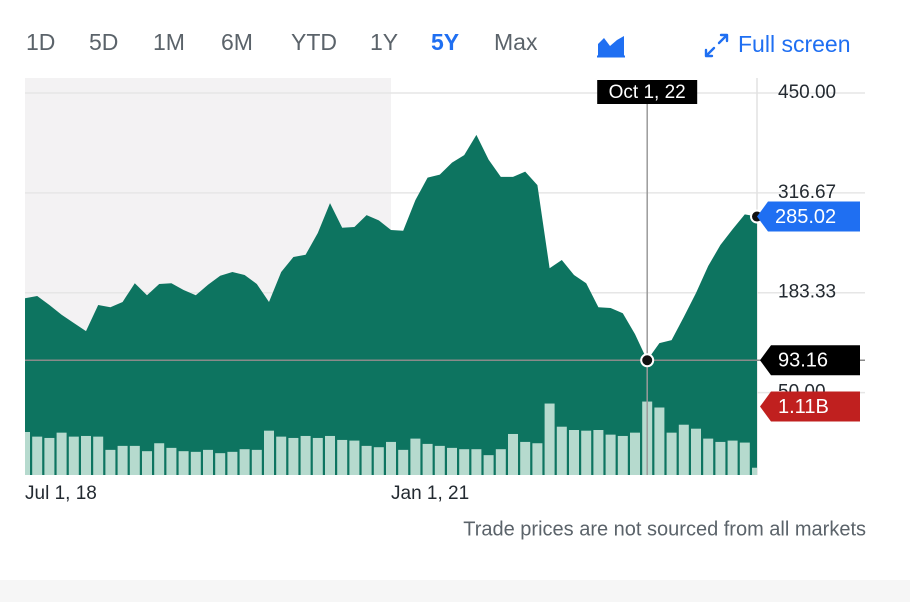 The height and width of the screenshot is (602, 910). I want to click on fullscreen-icon, so click(716, 45).